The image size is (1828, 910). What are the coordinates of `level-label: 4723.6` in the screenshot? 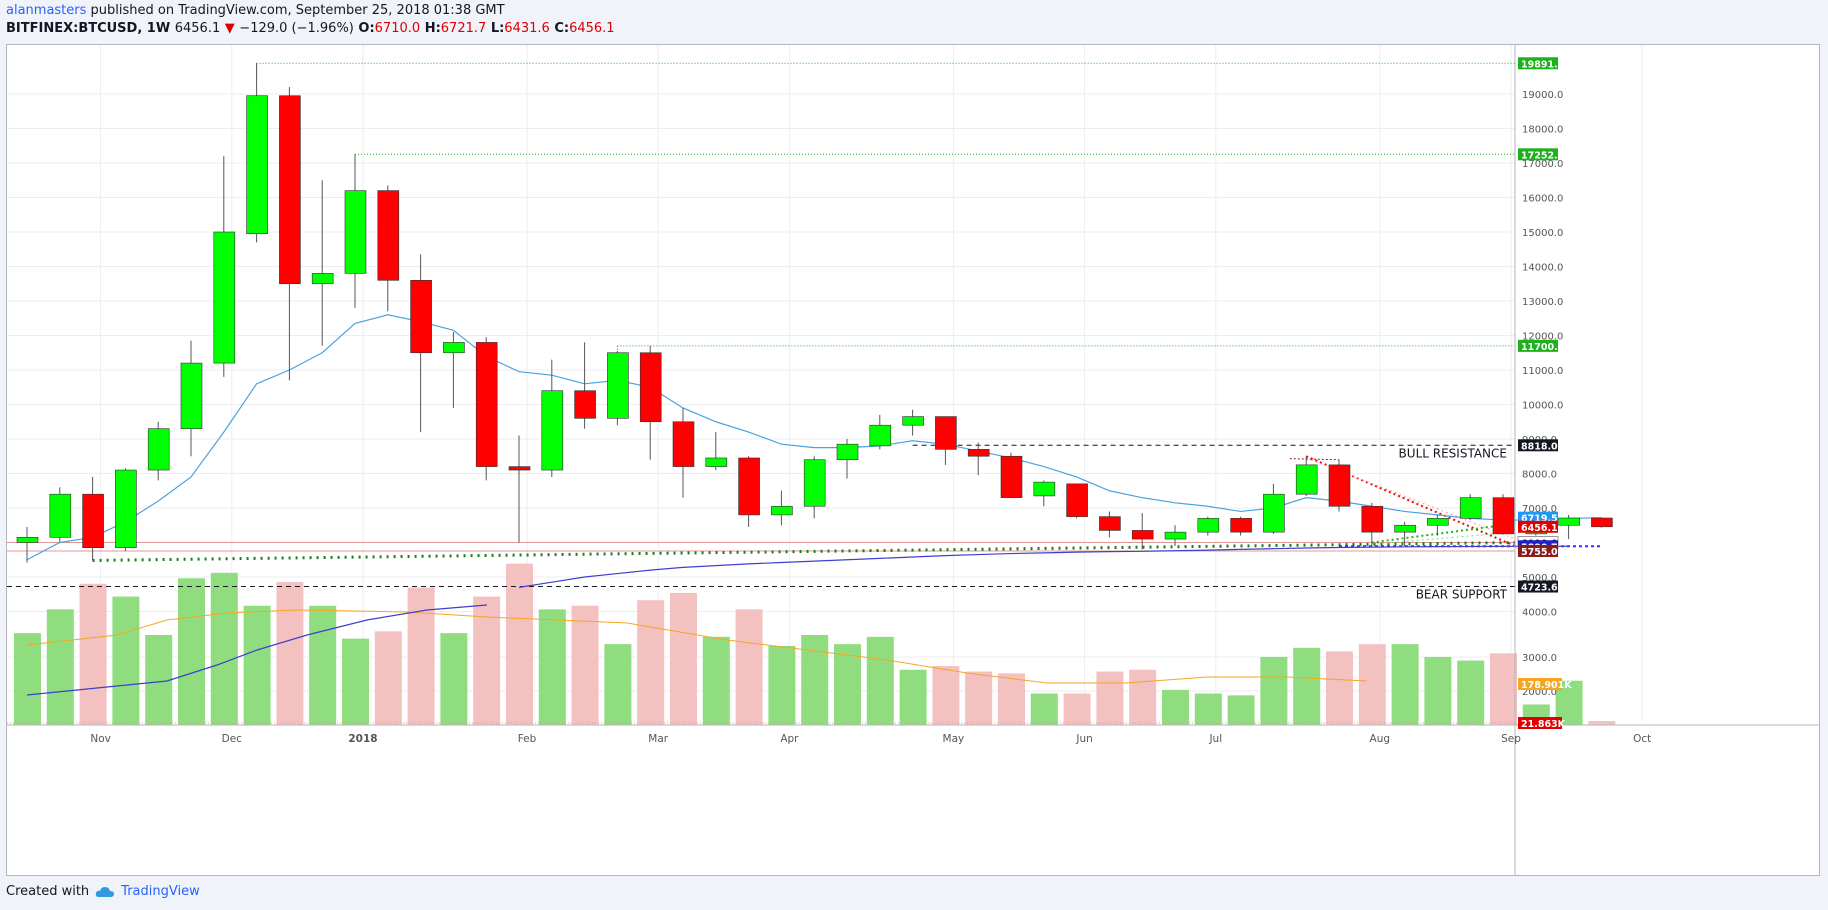 It's located at (1539, 588).